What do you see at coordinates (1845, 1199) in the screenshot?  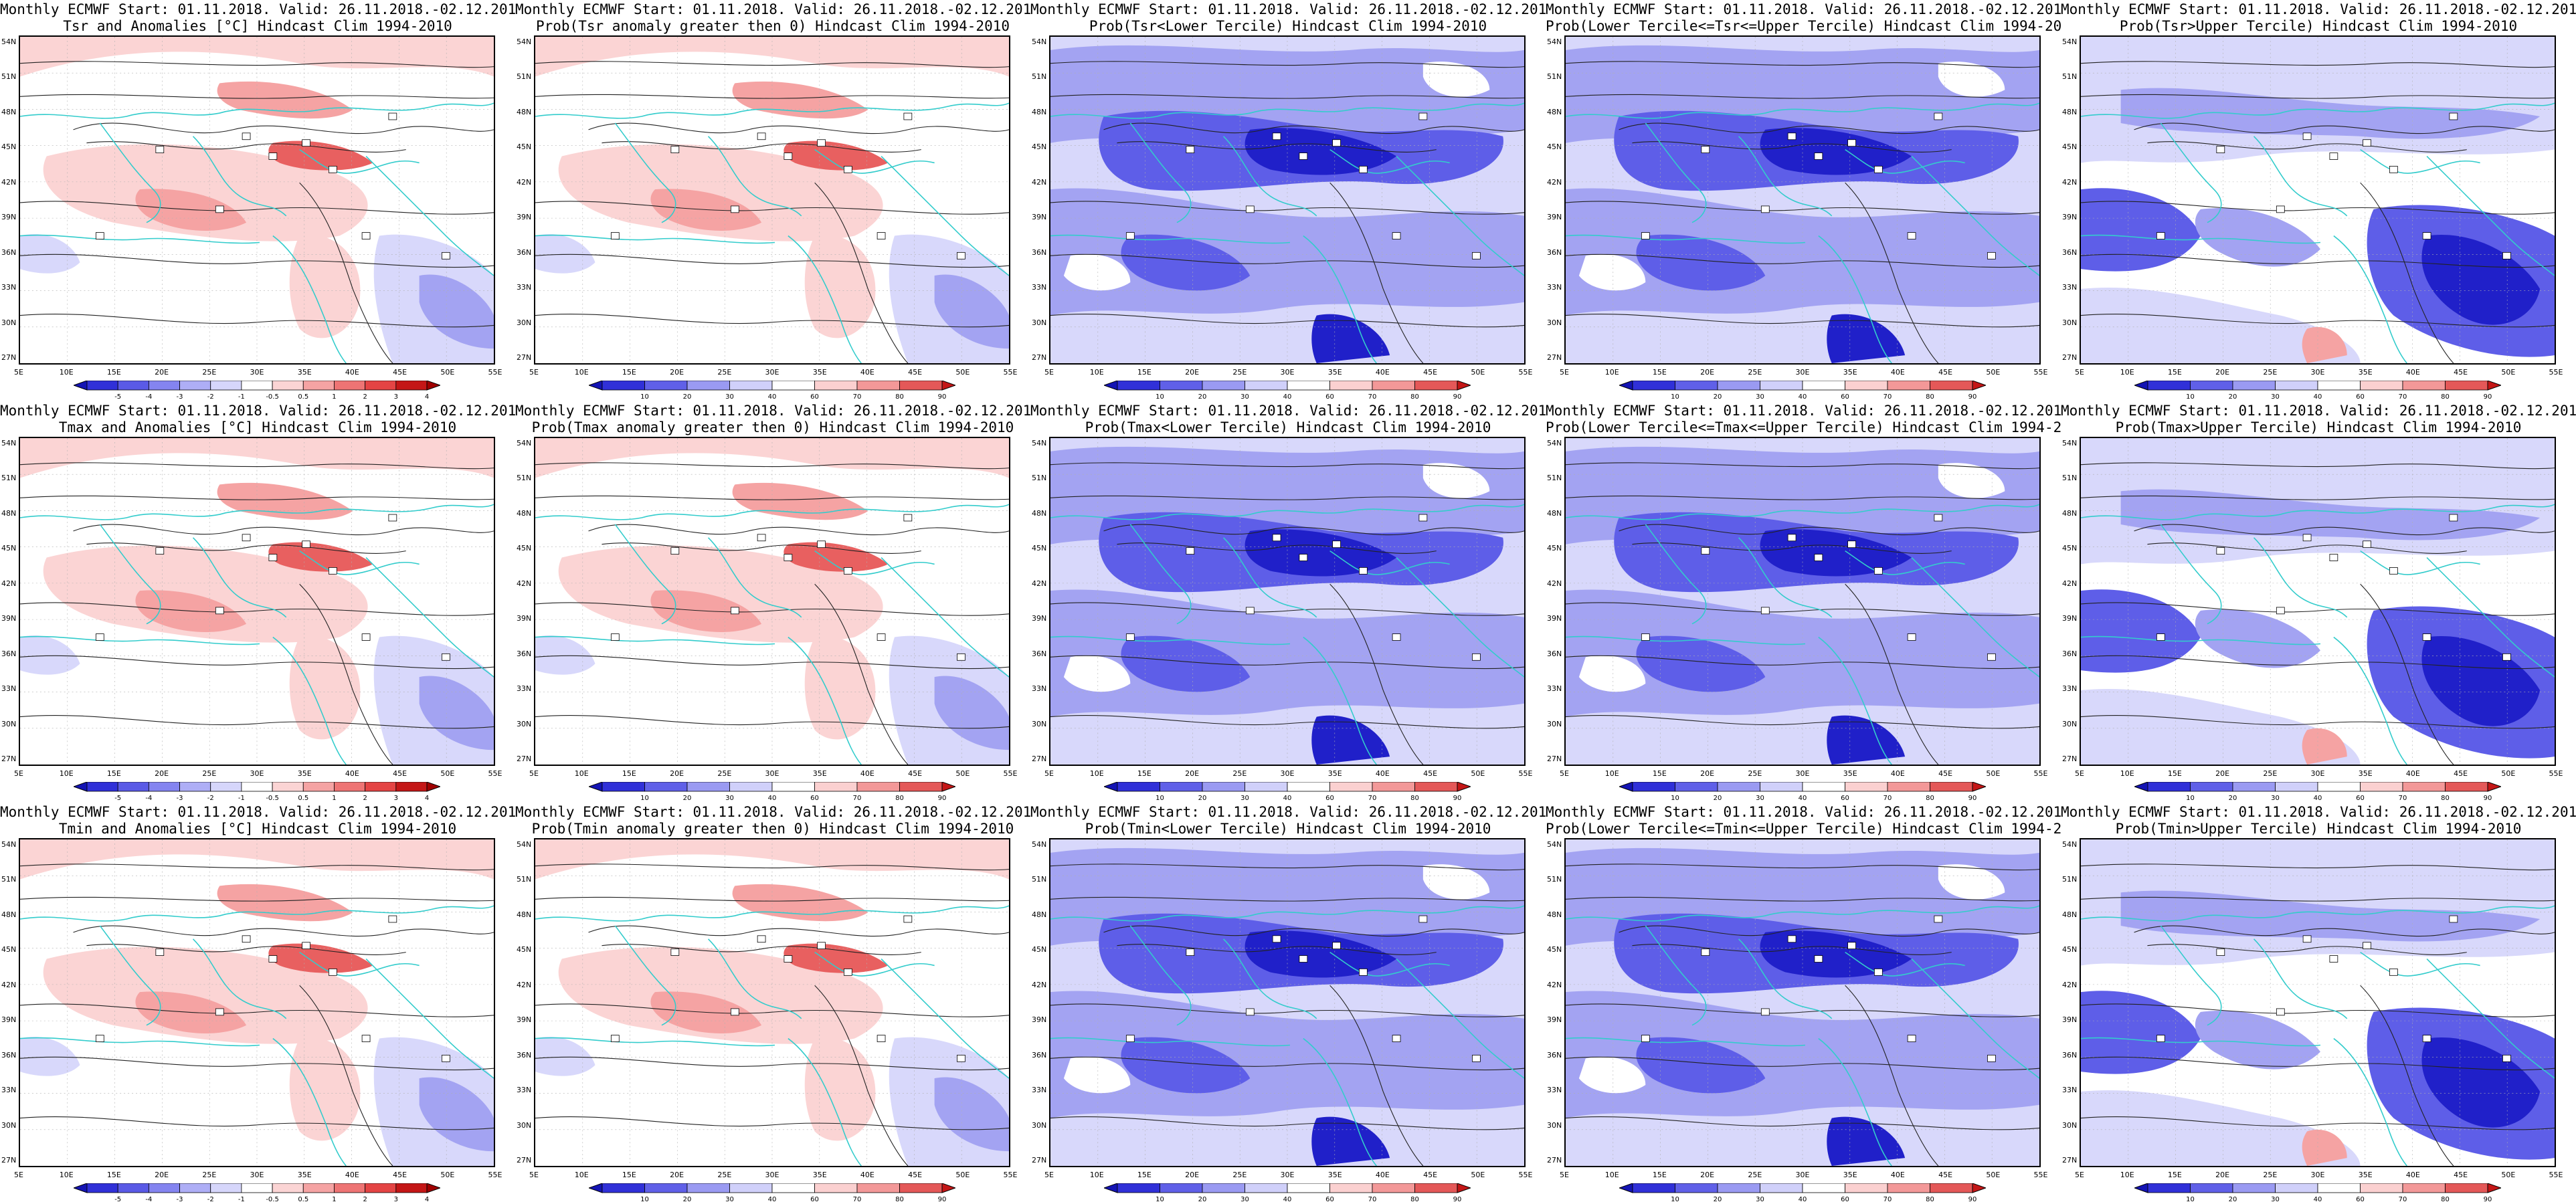 I see `colorbar-tick-label: 60` at bounding box center [1845, 1199].